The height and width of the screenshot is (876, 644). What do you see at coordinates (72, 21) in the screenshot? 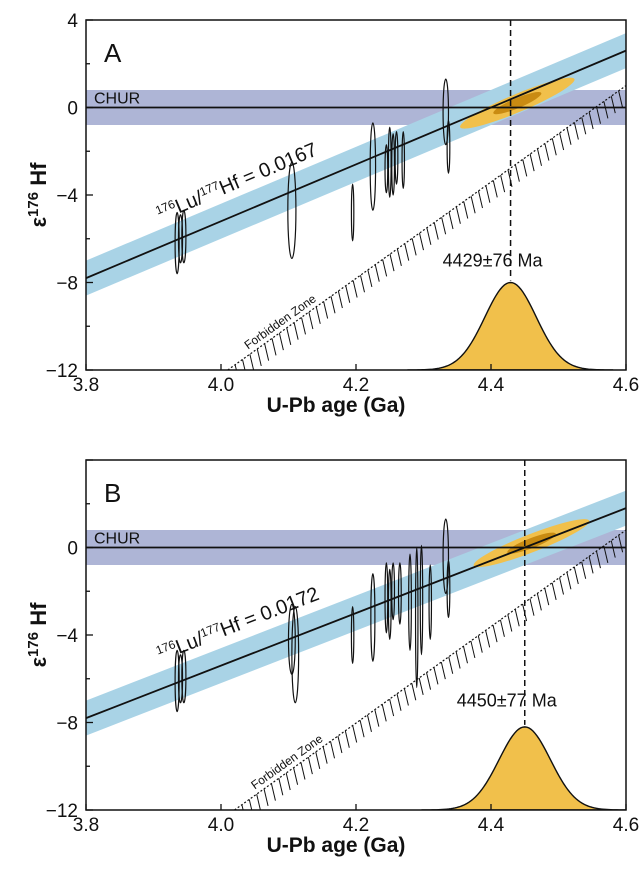
I see `y-tick-label: 4` at bounding box center [72, 21].